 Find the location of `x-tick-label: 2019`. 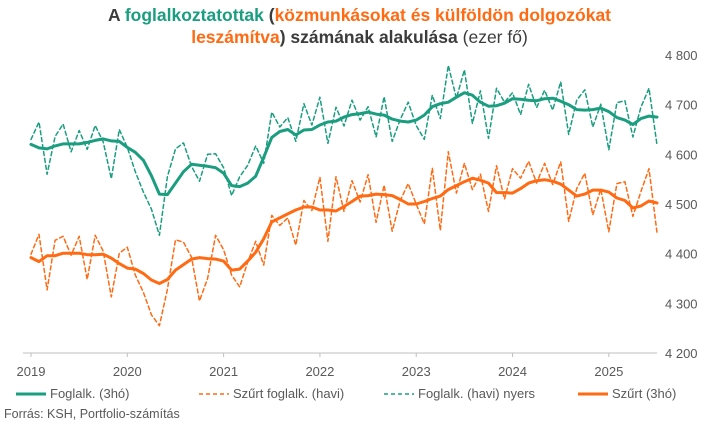

x-tick-label: 2019 is located at coordinates (31, 371).